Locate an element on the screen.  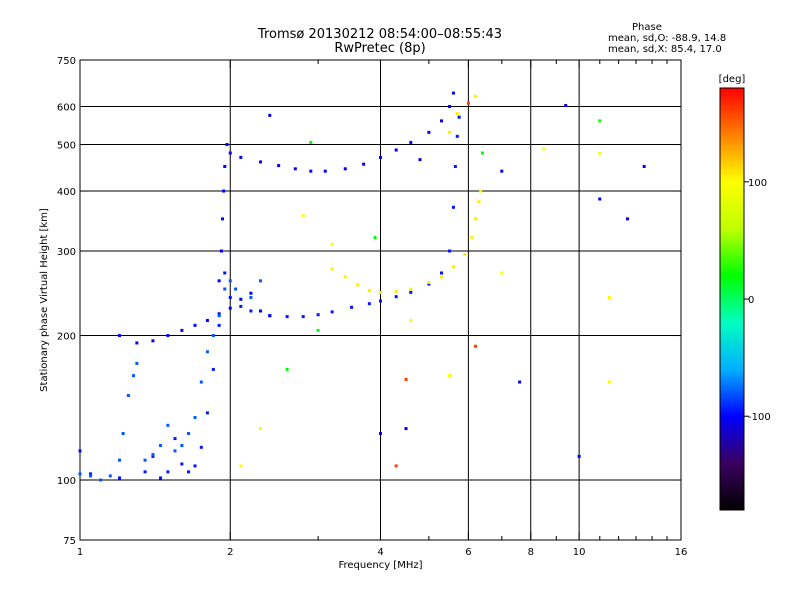
chart-subtitle: RwPretec (8p) is located at coordinates (380, 48).